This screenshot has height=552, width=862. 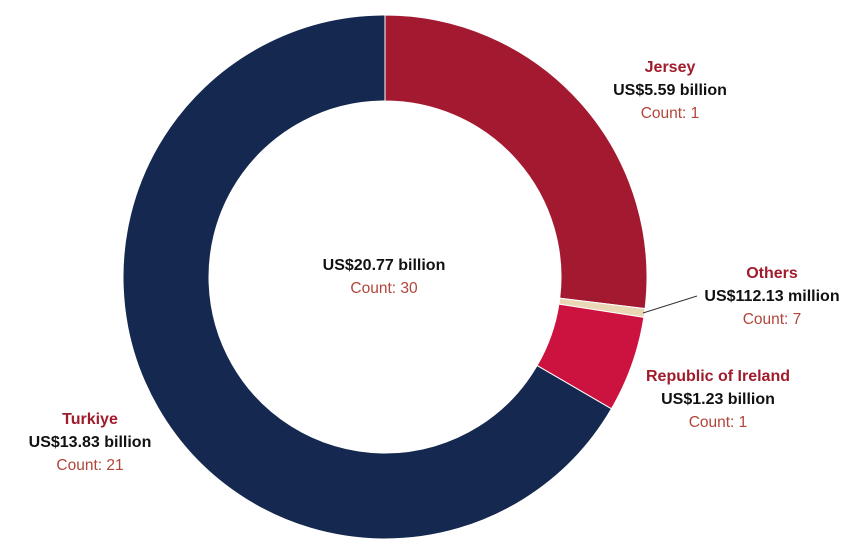 I want to click on slice-label-turkiye: Turkiye US$13.83 billion Count: 21, so click(x=90, y=442).